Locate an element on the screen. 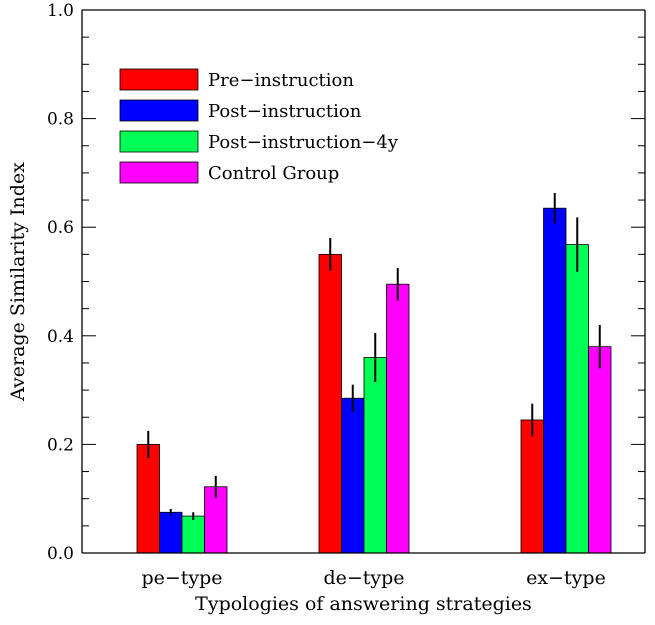  y-tick-label: 0.8 is located at coordinates (60, 120).